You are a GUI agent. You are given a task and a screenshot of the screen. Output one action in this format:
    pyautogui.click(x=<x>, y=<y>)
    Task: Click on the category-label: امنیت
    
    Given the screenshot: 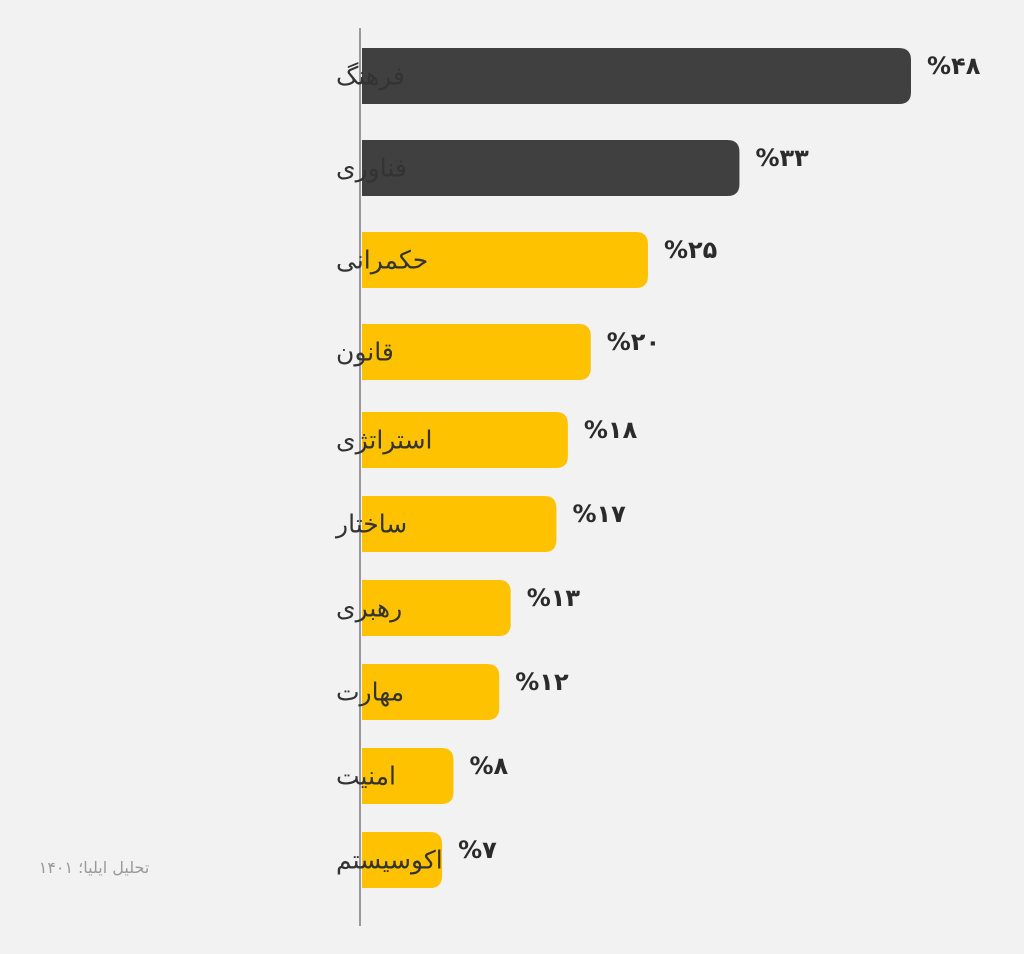 What is the action you would take?
    pyautogui.click(x=366, y=776)
    